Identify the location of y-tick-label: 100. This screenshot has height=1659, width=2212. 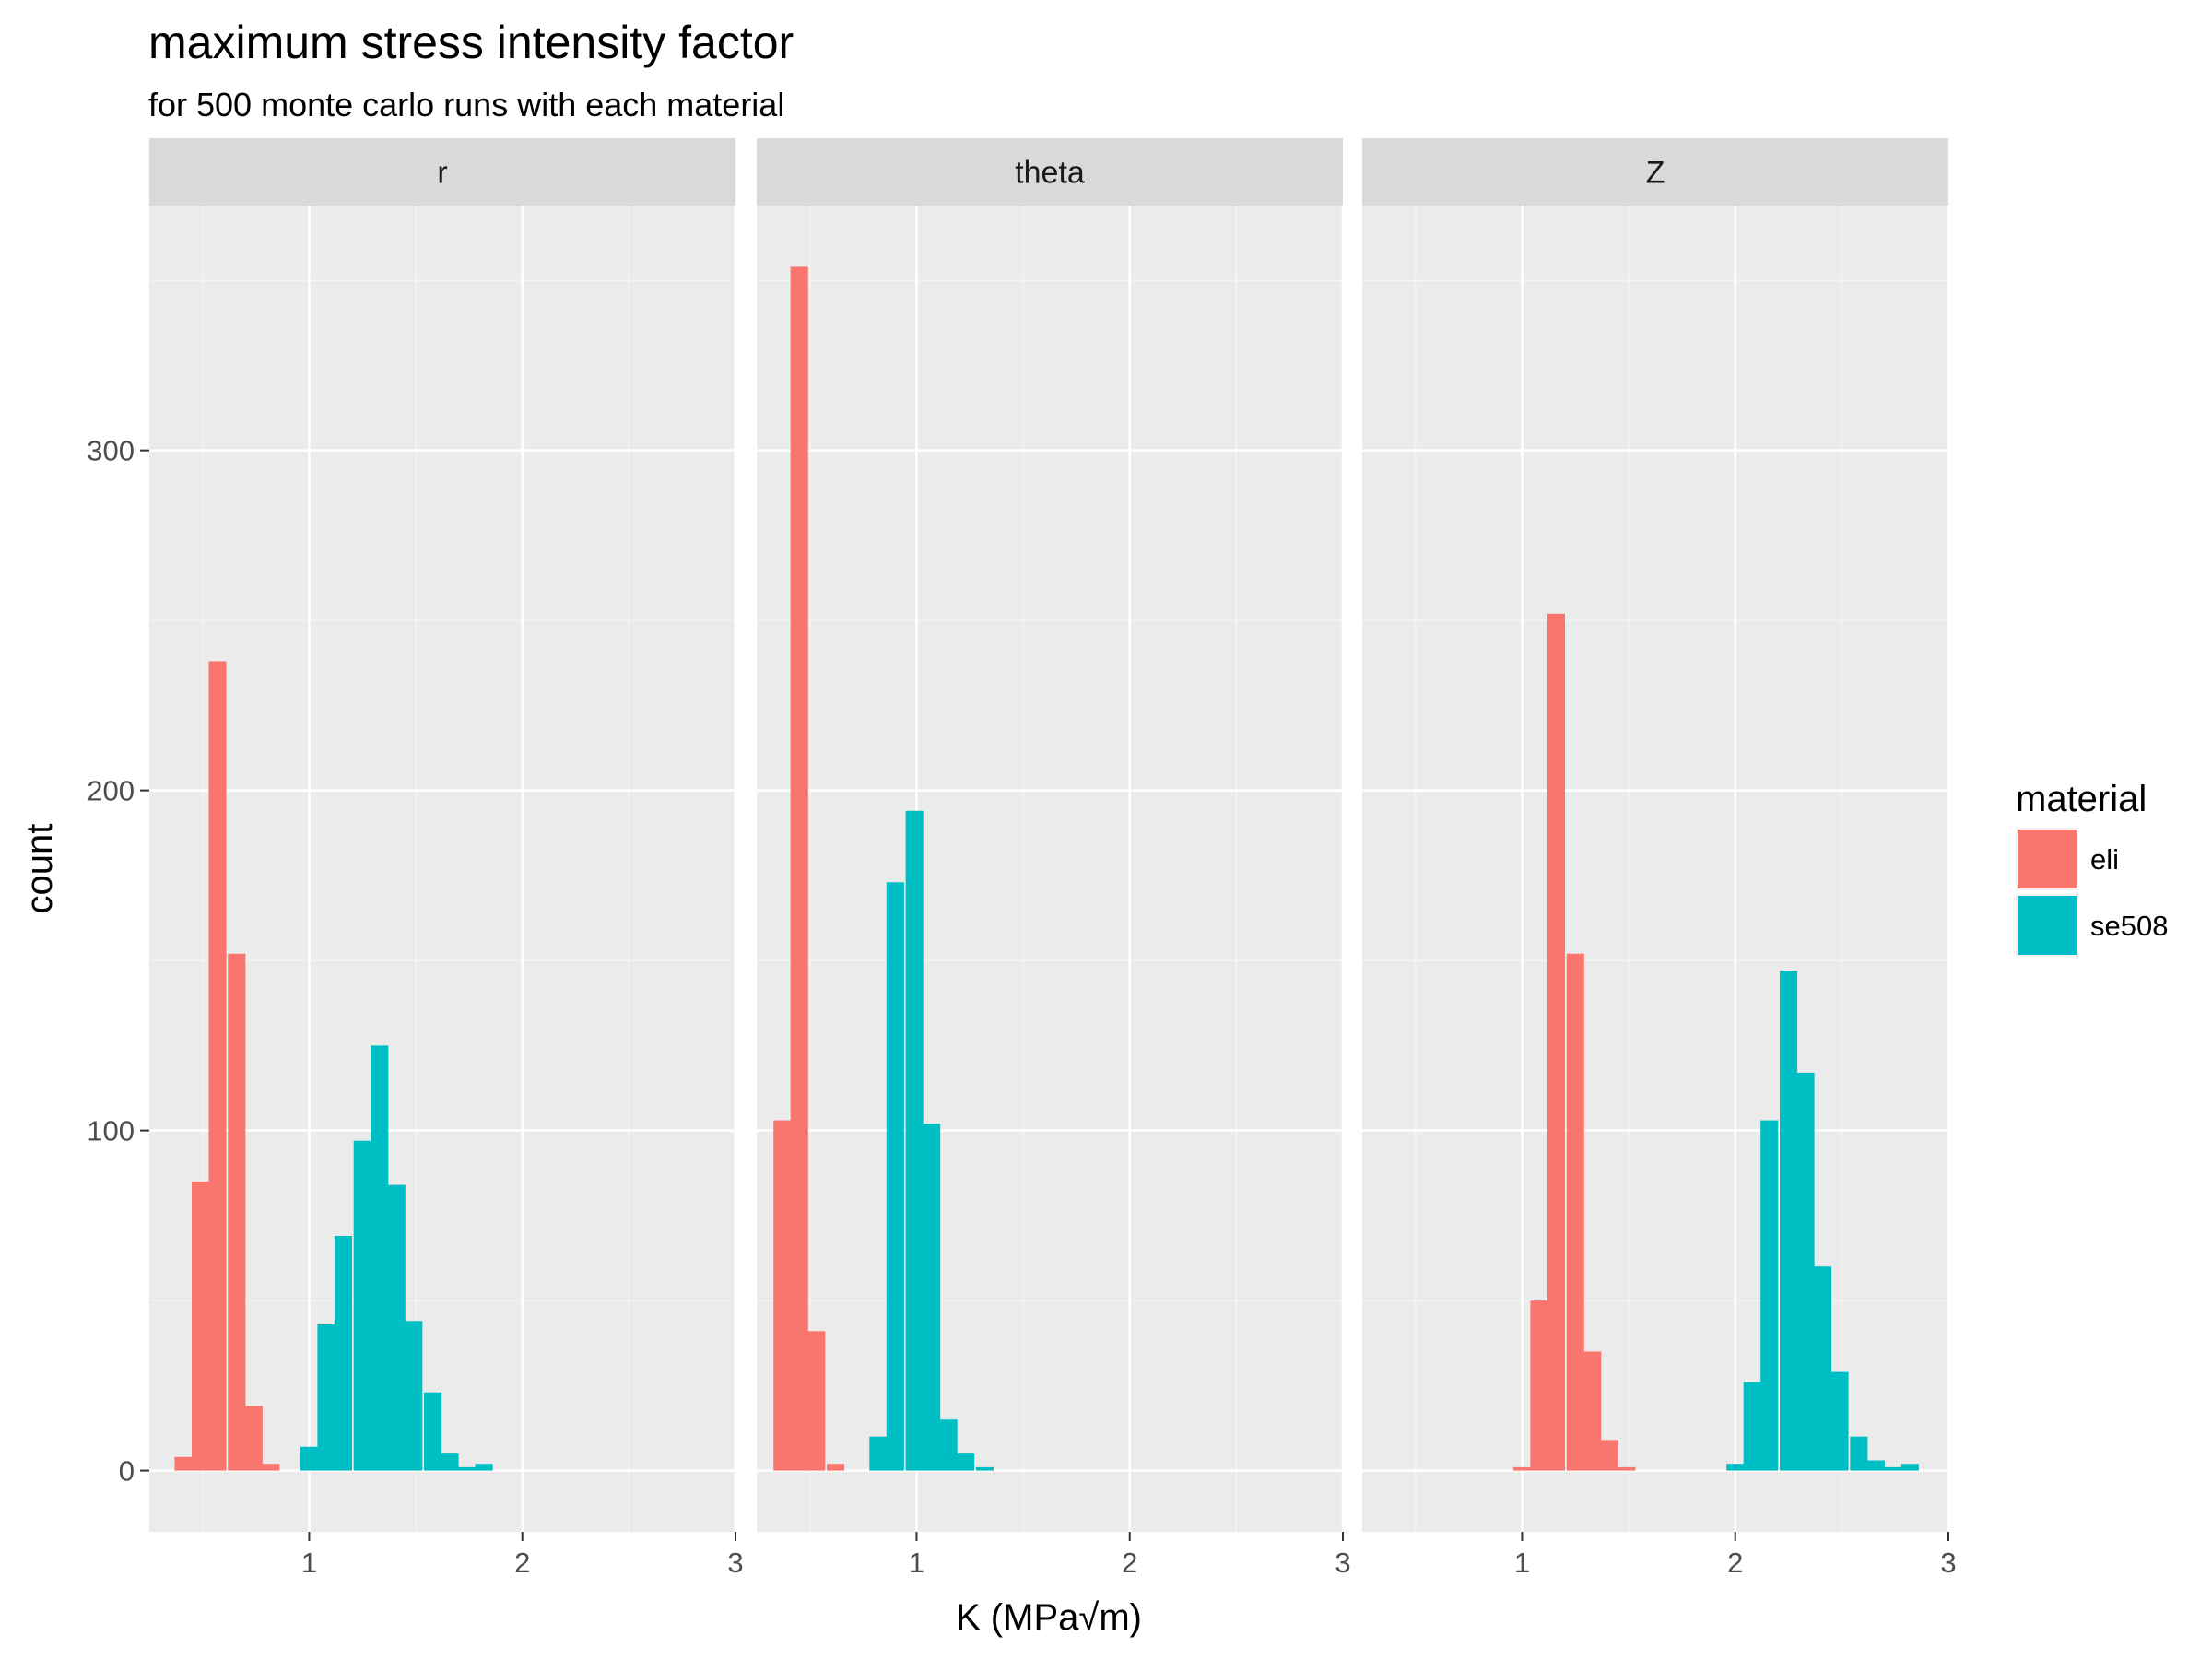
(111, 1131).